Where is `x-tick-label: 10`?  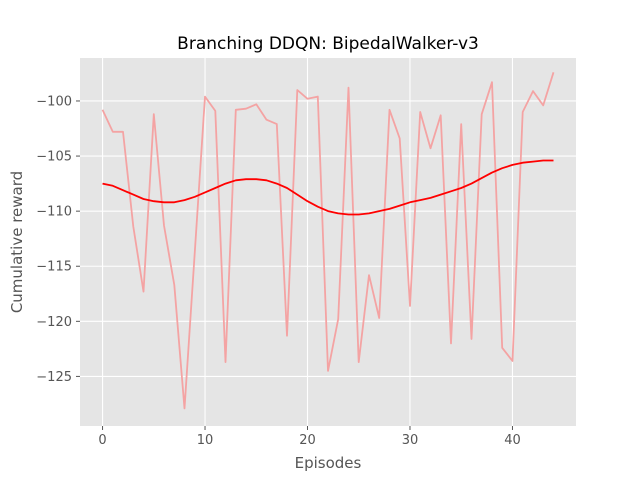 x-tick-label: 10 is located at coordinates (205, 440).